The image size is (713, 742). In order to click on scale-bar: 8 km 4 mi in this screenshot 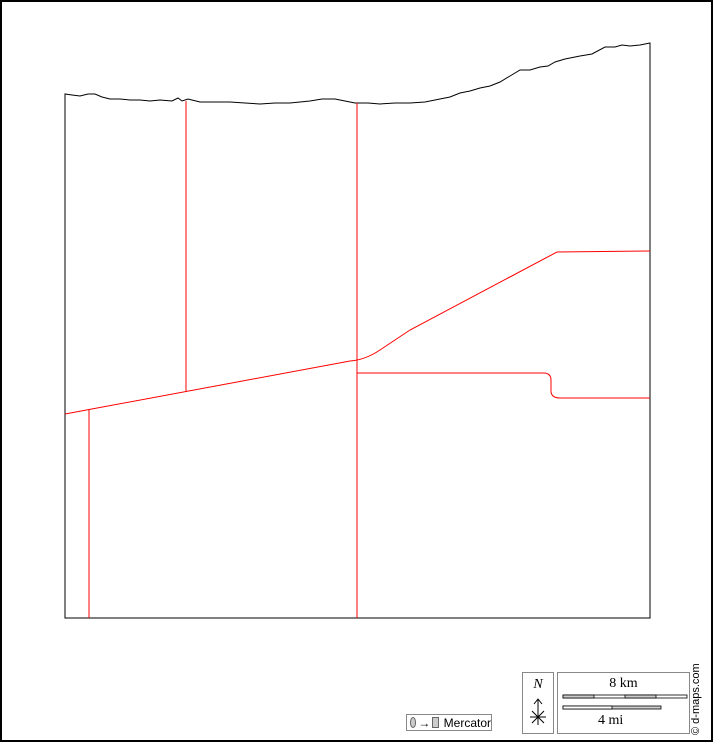, I will do `click(623, 703)`.